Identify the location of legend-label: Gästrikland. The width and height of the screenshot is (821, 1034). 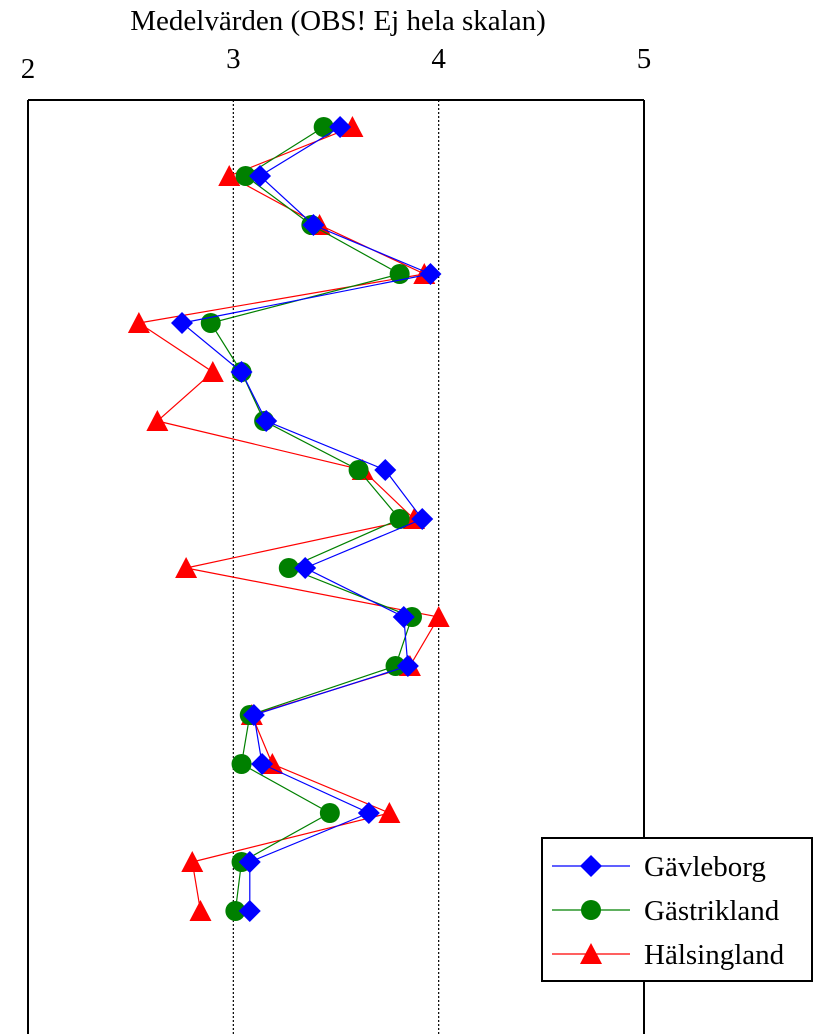
(712, 911).